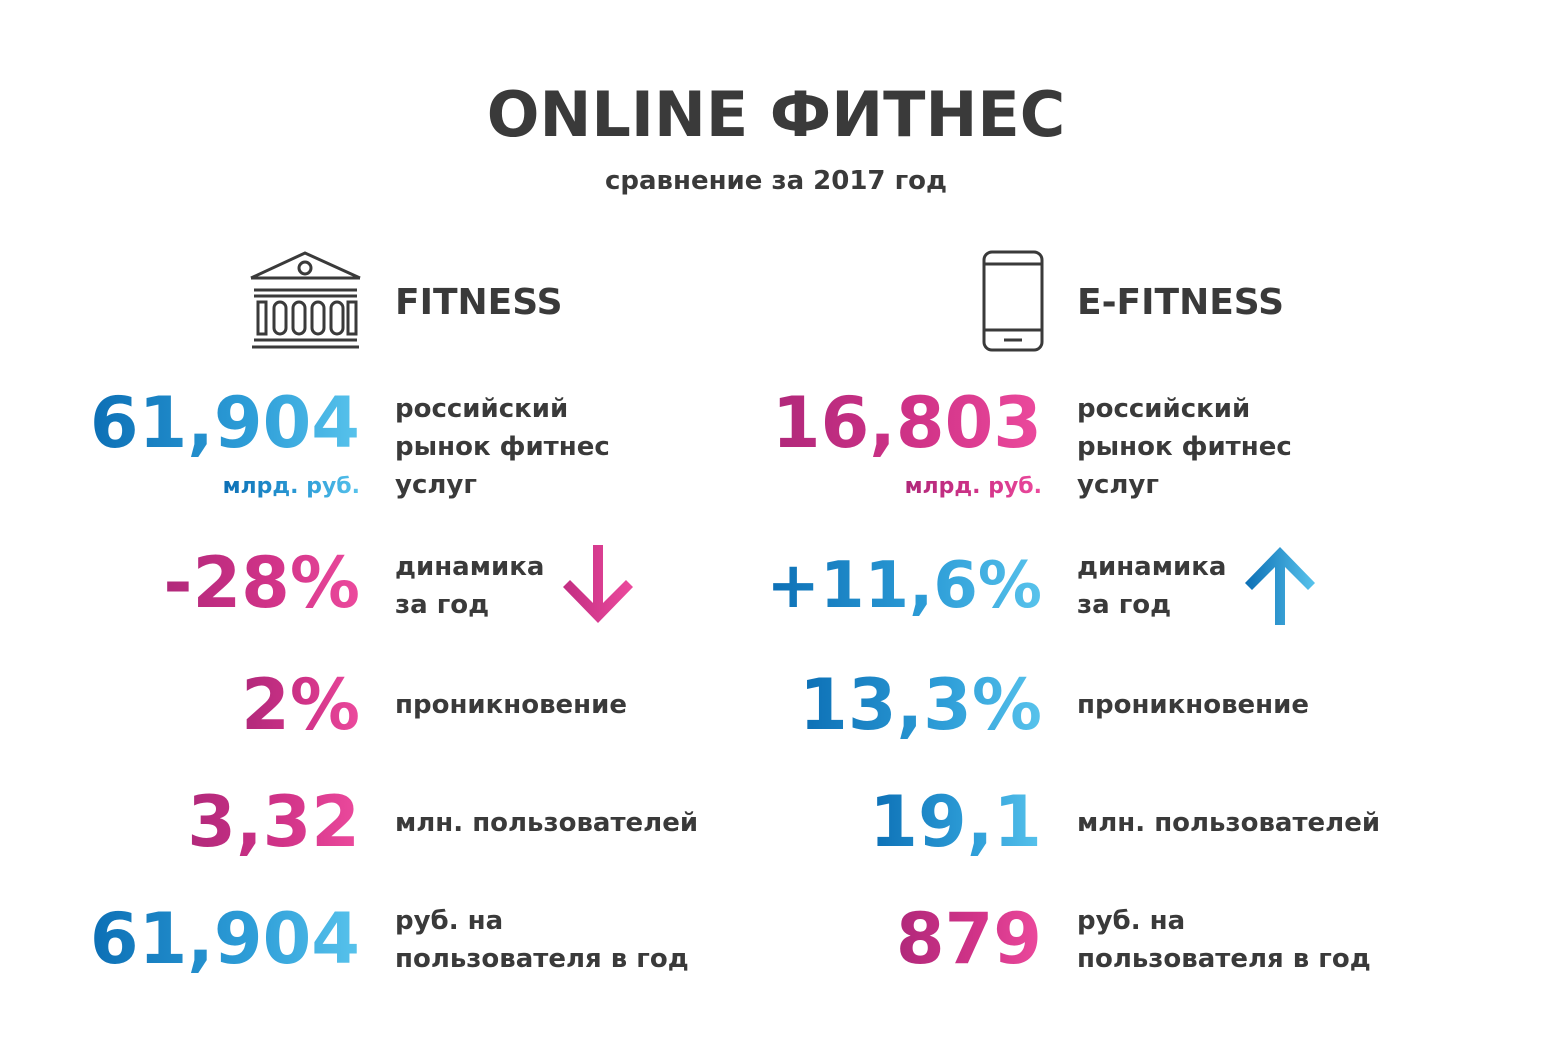 The width and height of the screenshot is (1552, 1060). I want to click on efitness-dynamics-desc: динамика за год, so click(1152, 586).